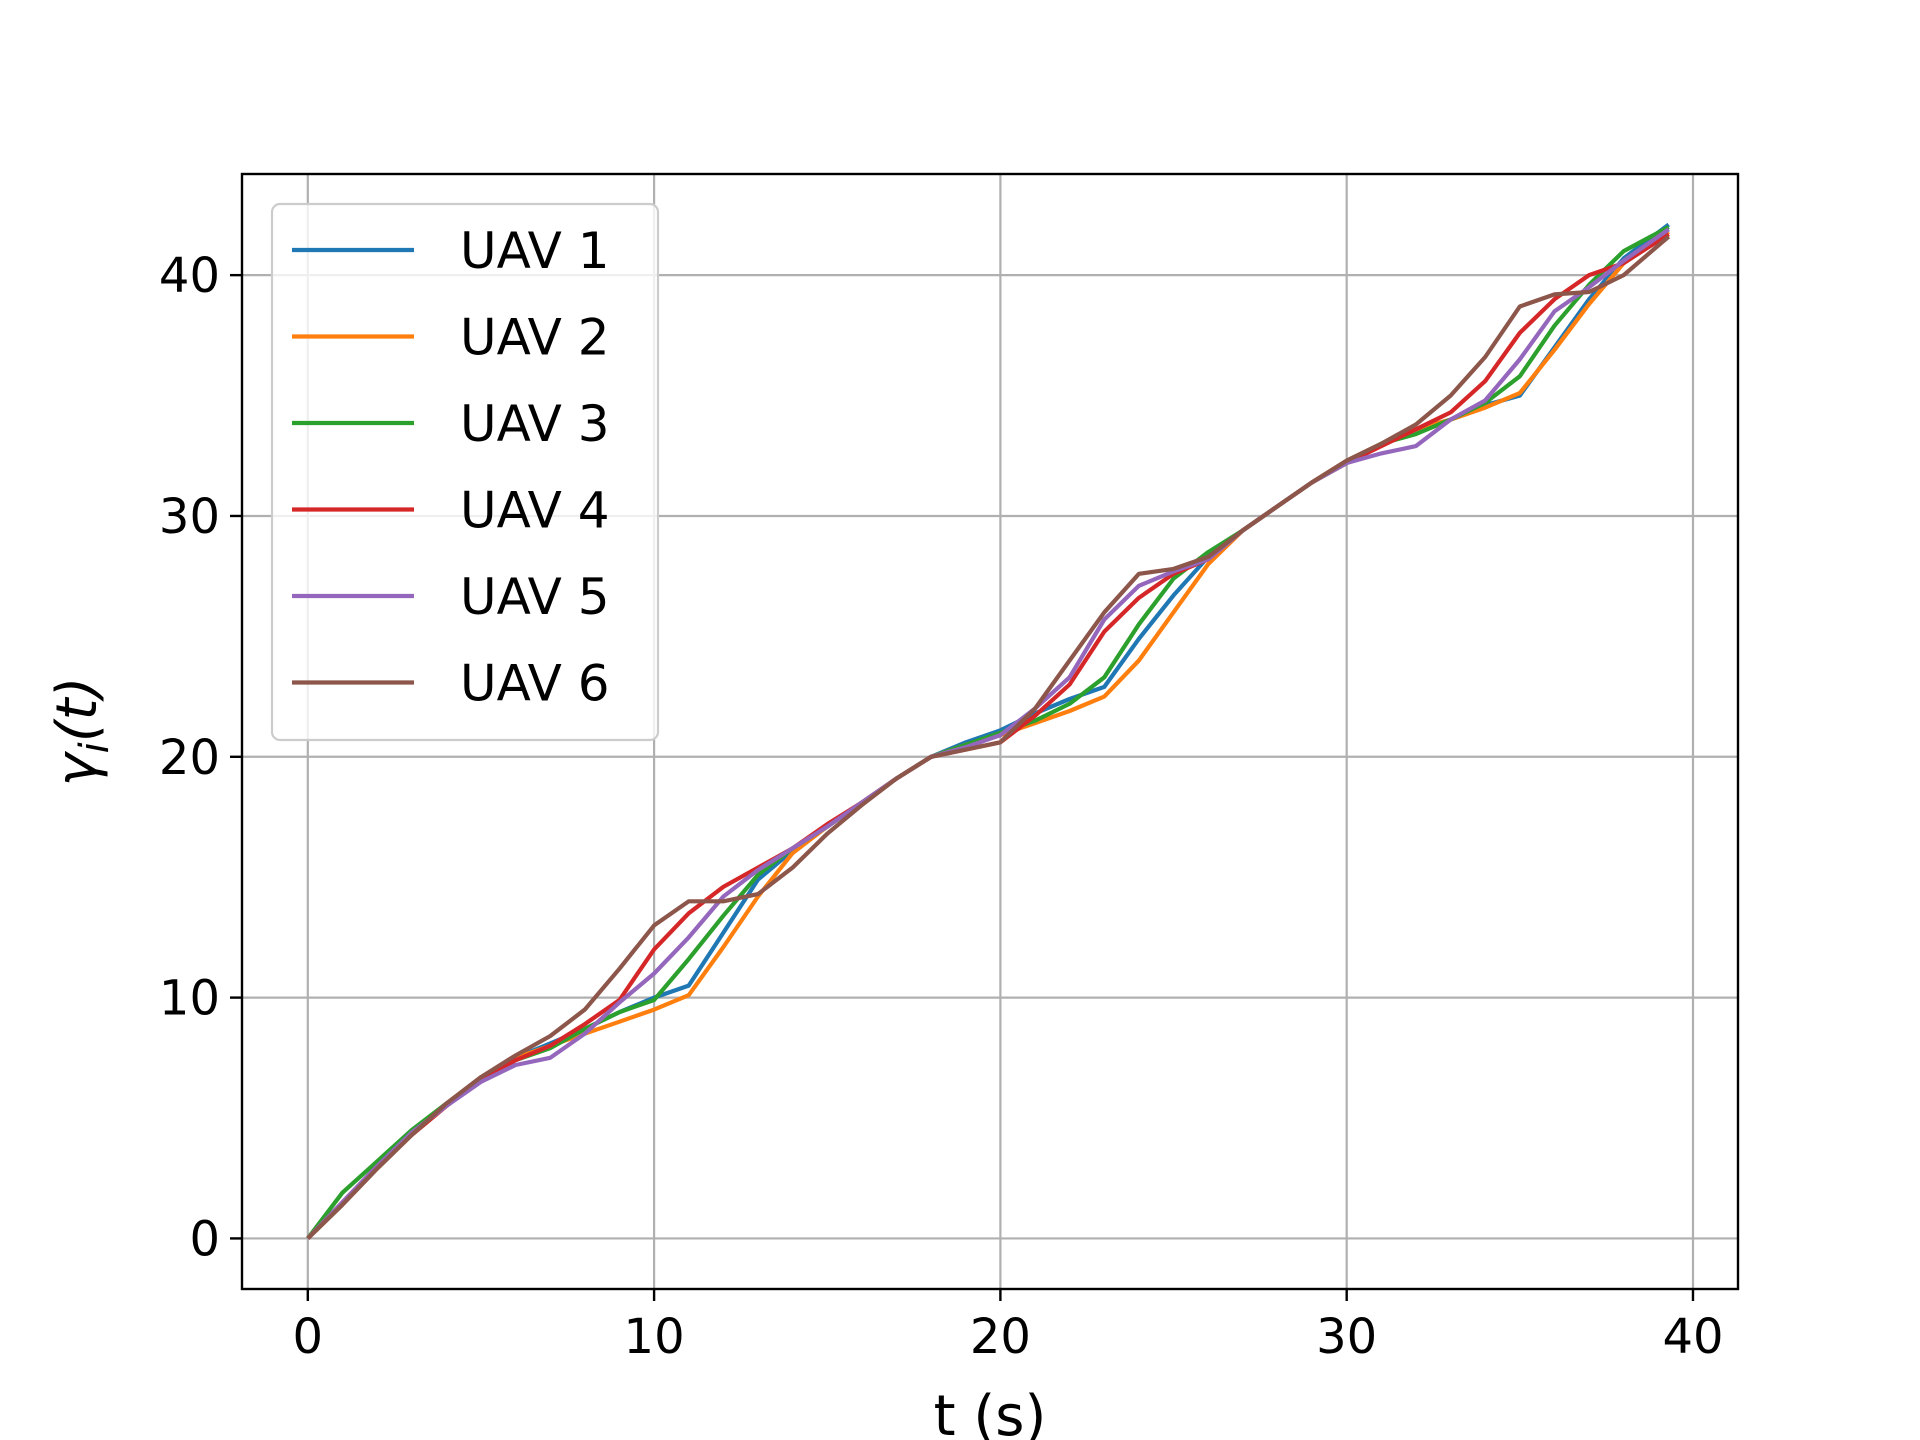 The width and height of the screenshot is (1920, 1440). I want to click on y-tick-label: 20, so click(189, 758).